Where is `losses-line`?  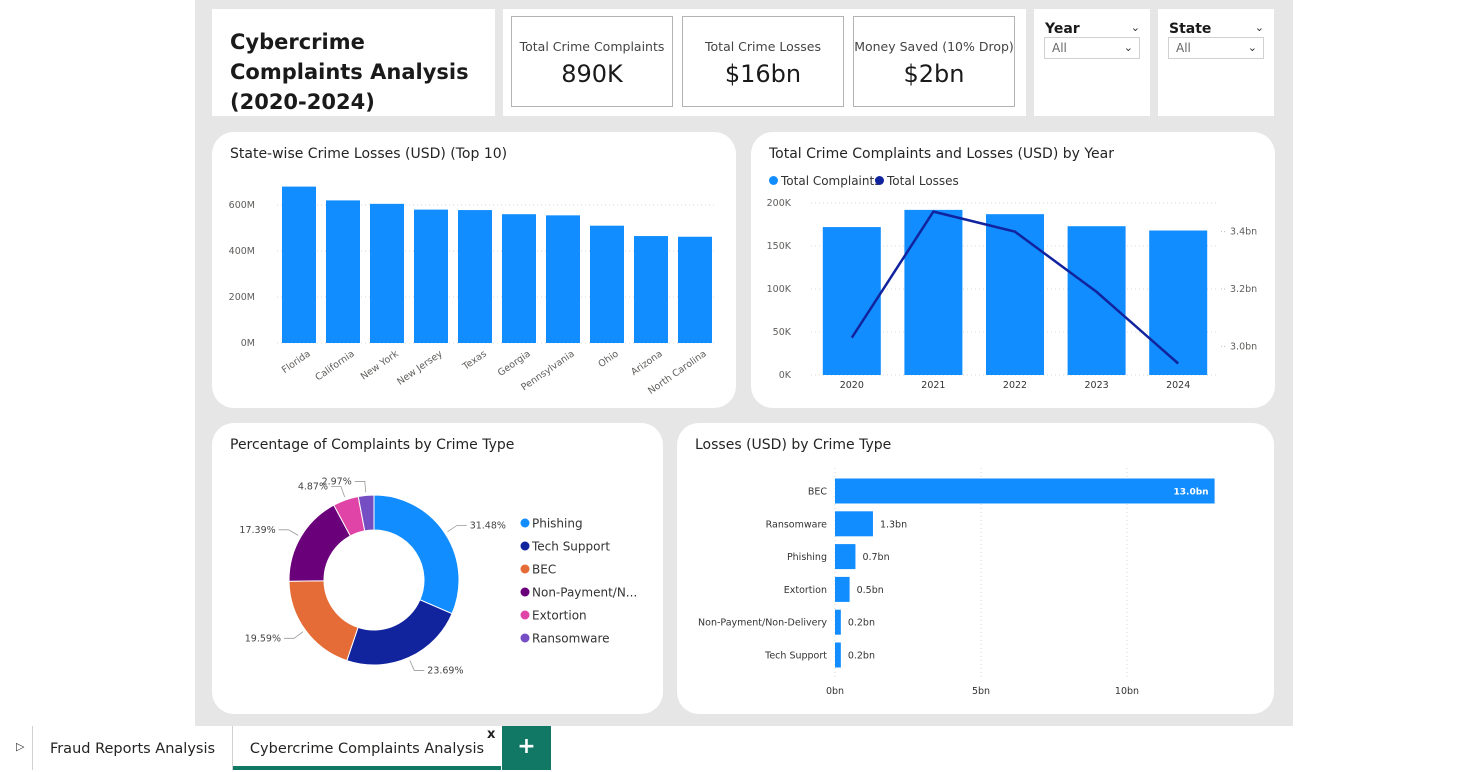 losses-line is located at coordinates (1015, 287).